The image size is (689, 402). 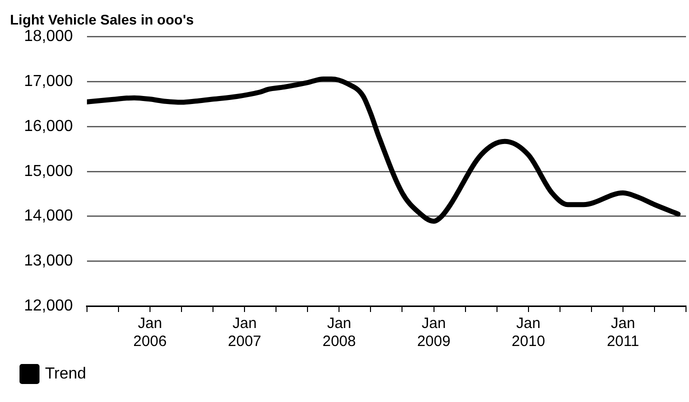 I want to click on x-tick-label: Jan 2010, so click(x=529, y=332).